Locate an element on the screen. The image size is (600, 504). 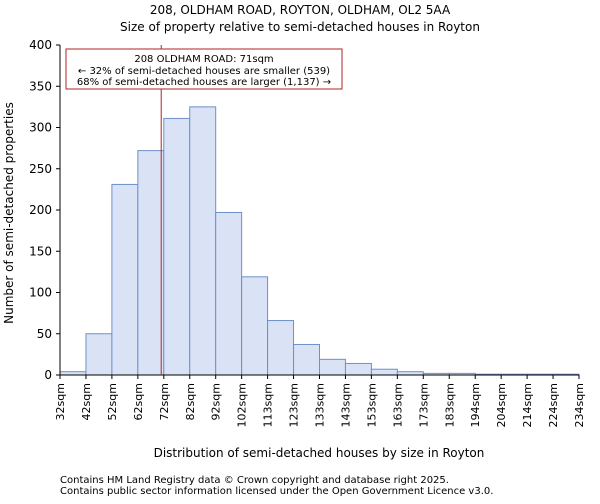
x-tick-label-72sqm: 72sqm is located at coordinates (164, 401).